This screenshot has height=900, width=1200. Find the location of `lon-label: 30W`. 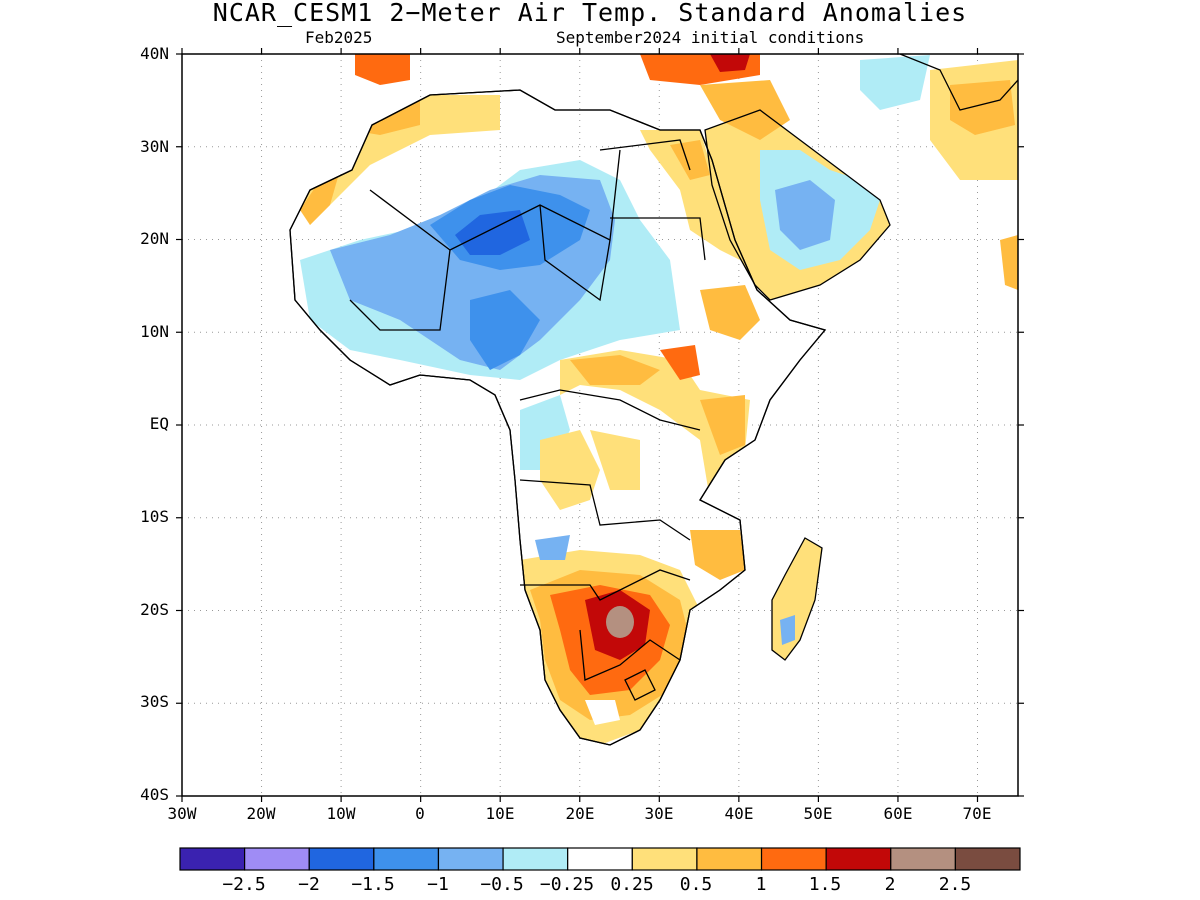

lon-label: 30W is located at coordinates (182, 813).